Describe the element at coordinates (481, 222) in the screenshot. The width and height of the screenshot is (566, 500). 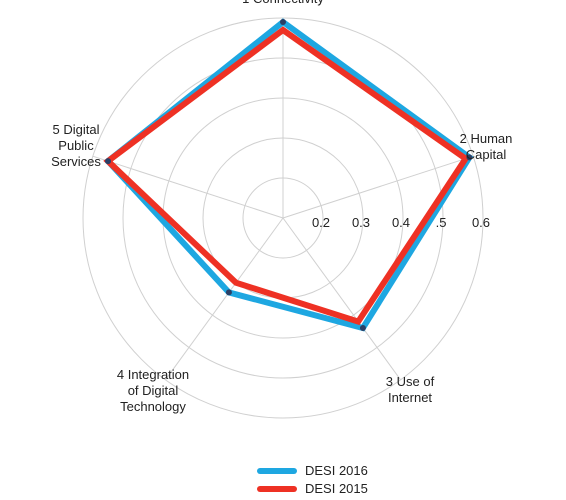
I see `tick-label: 0.6` at that location.